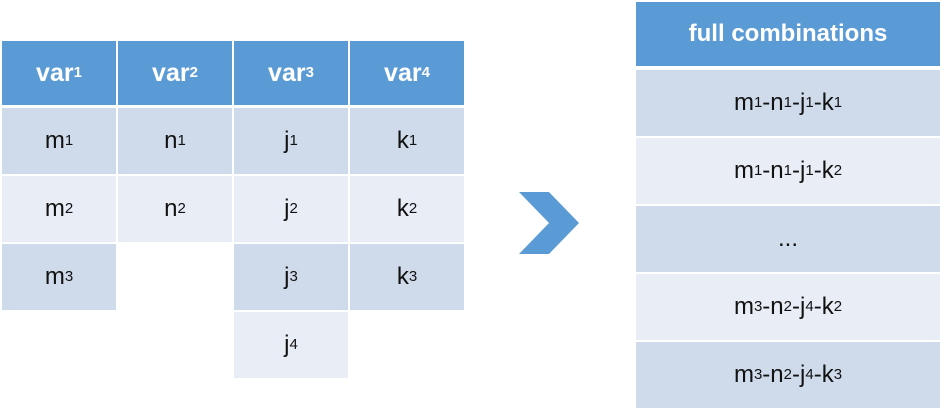 The width and height of the screenshot is (942, 410). What do you see at coordinates (549, 223) in the screenshot?
I see `chevron-right-icon` at bounding box center [549, 223].